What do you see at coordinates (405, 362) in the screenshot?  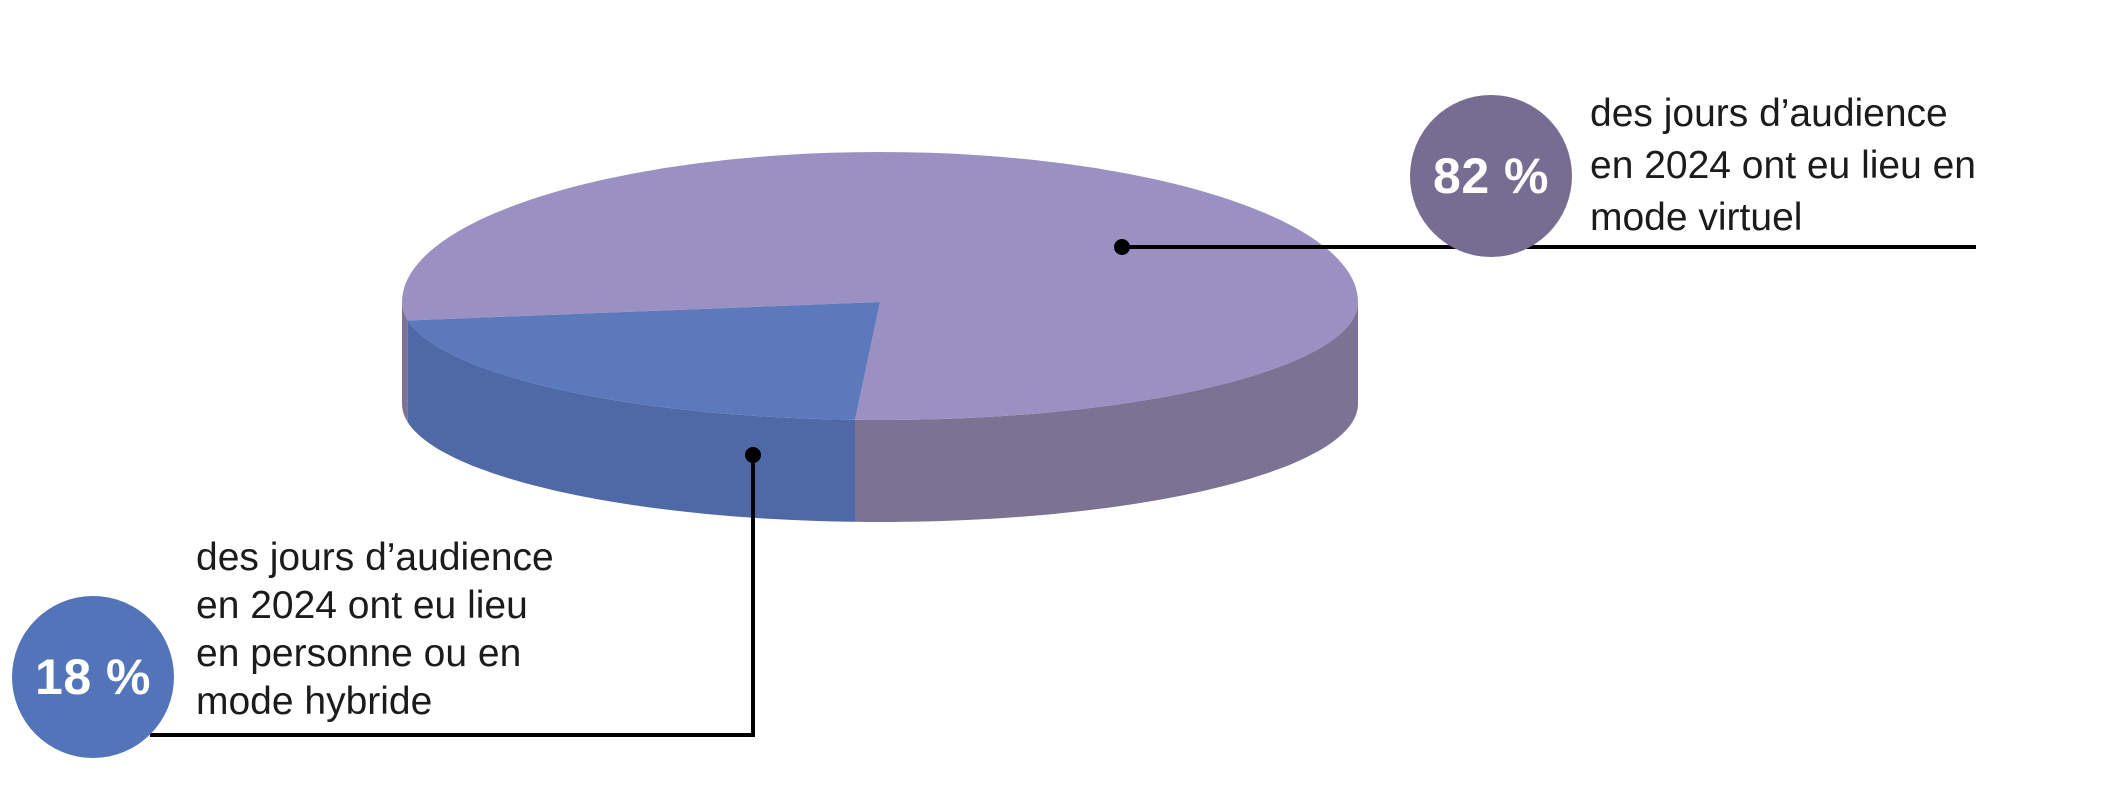 I see `pie-side-virtual-side-left` at bounding box center [405, 362].